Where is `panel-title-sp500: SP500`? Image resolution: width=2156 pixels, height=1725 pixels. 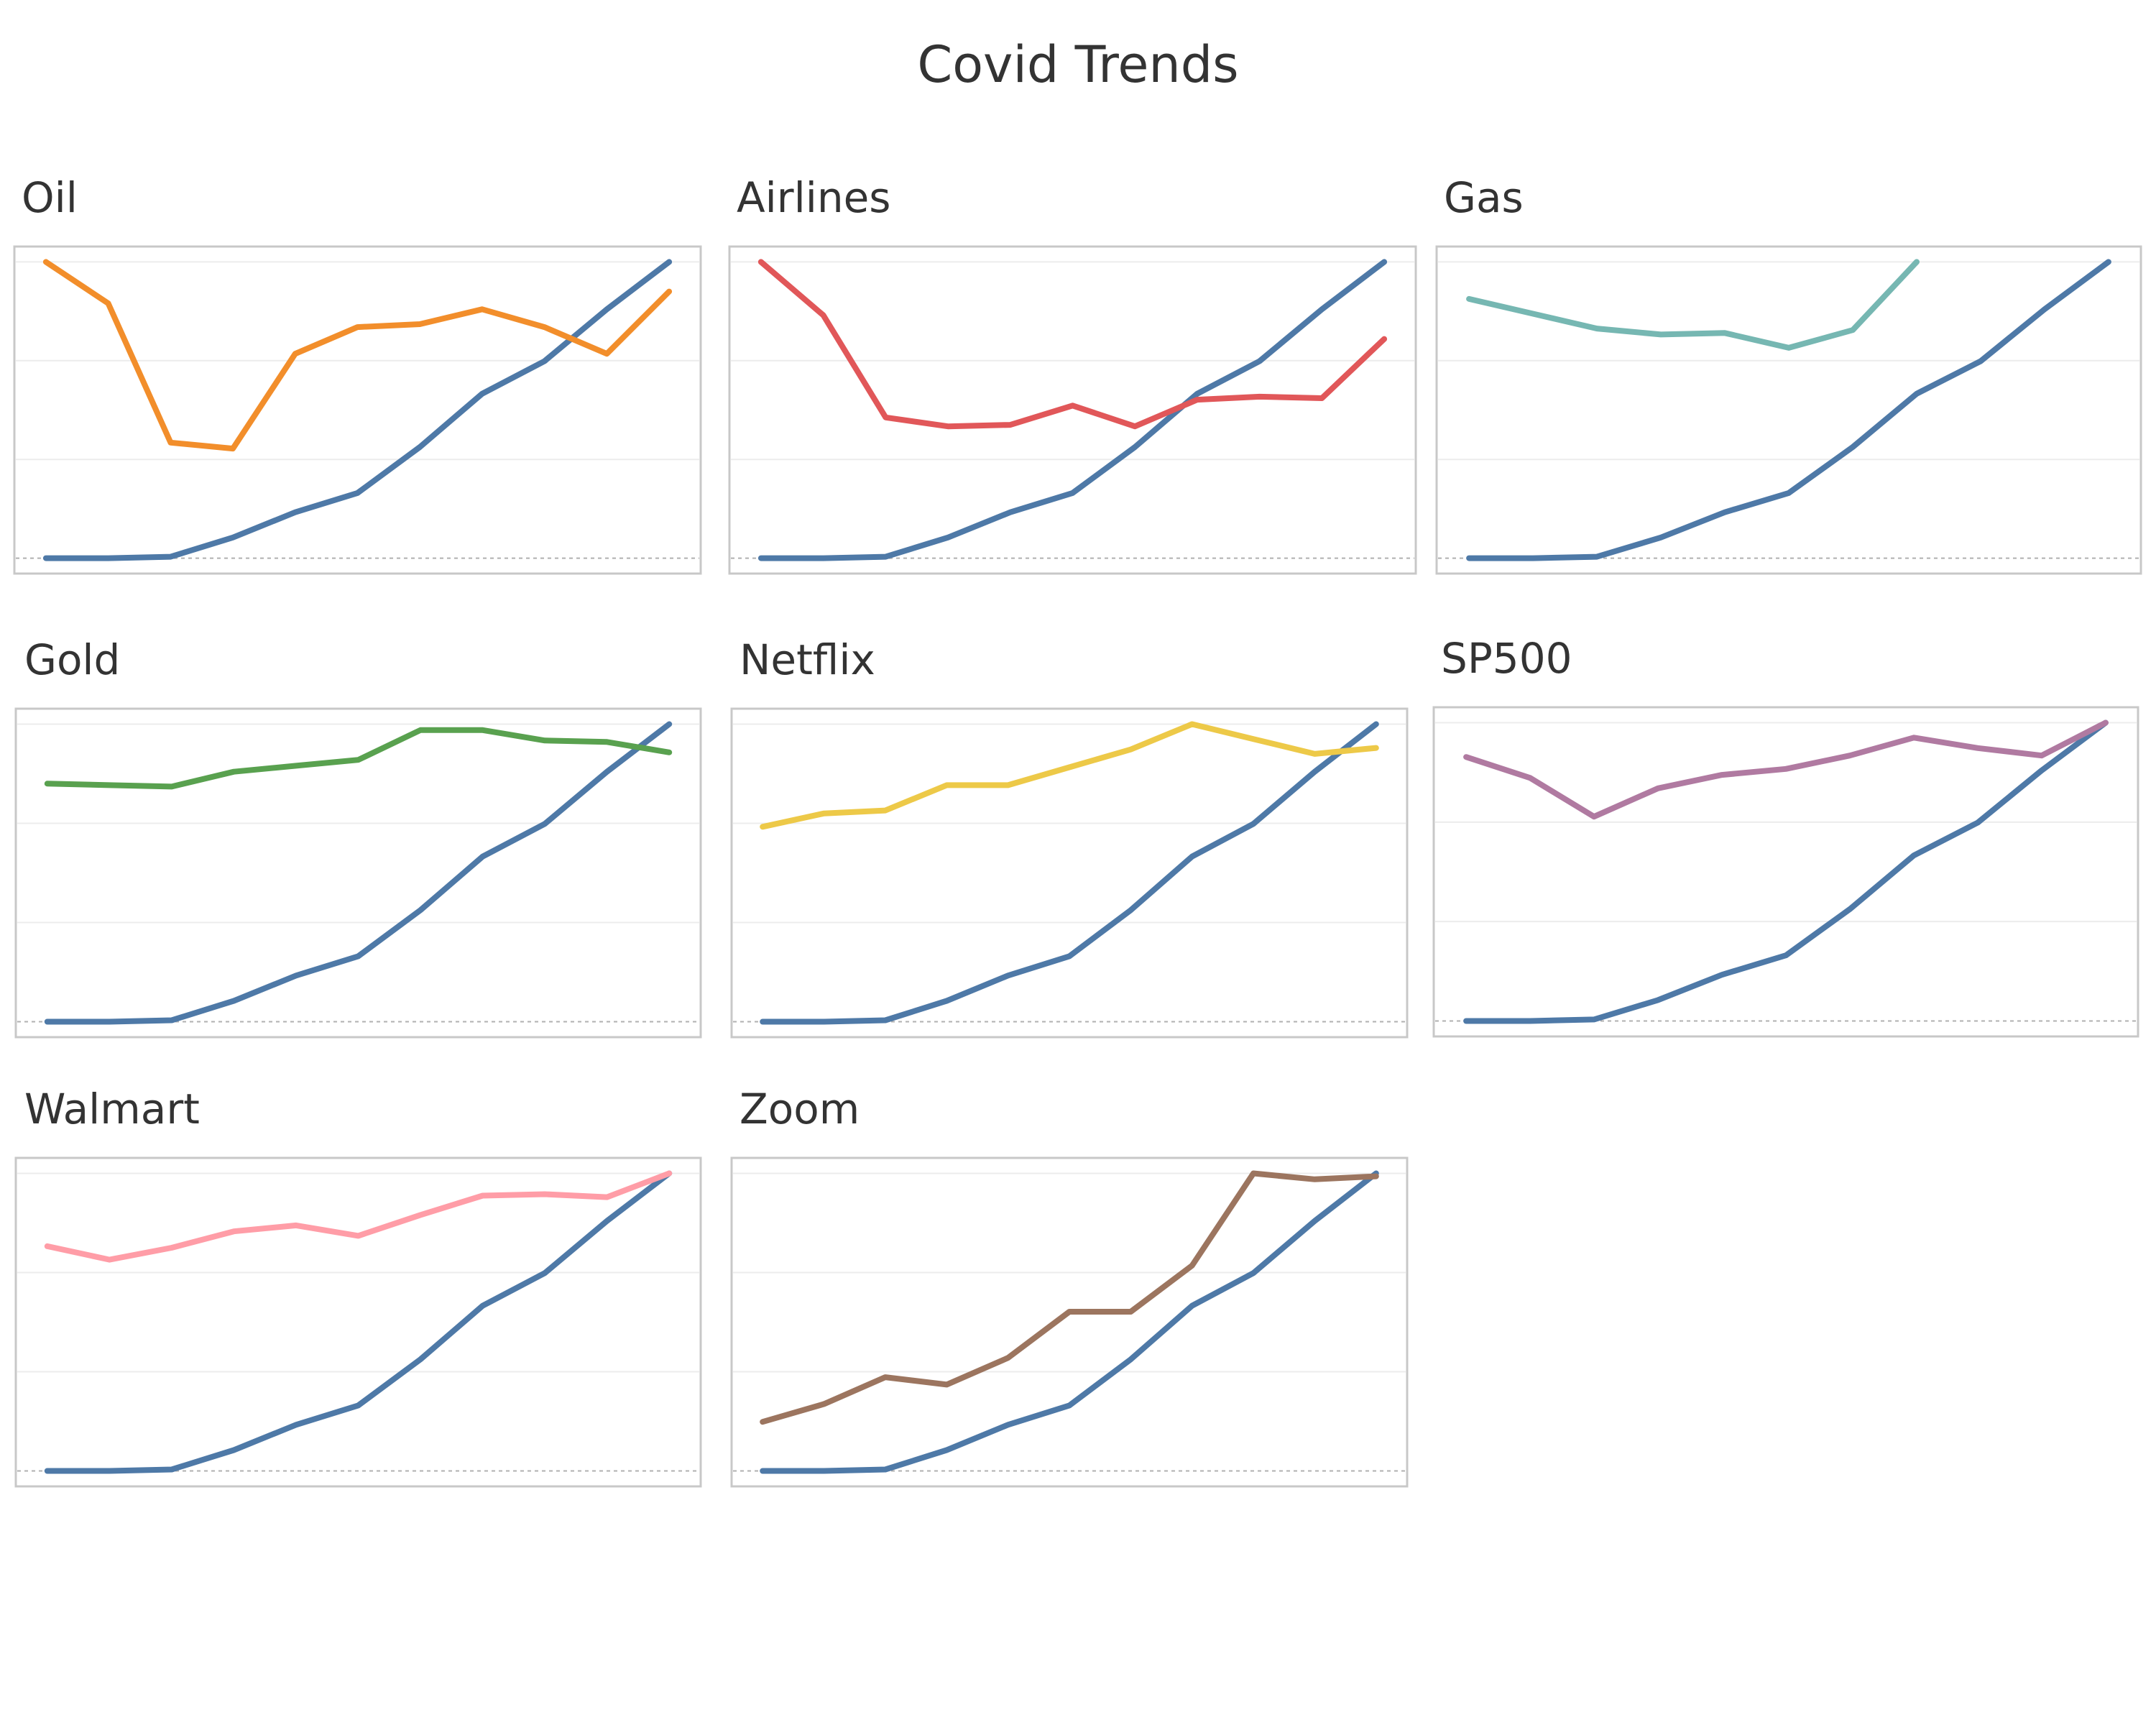 panel-title-sp500: SP500 is located at coordinates (1506, 658).